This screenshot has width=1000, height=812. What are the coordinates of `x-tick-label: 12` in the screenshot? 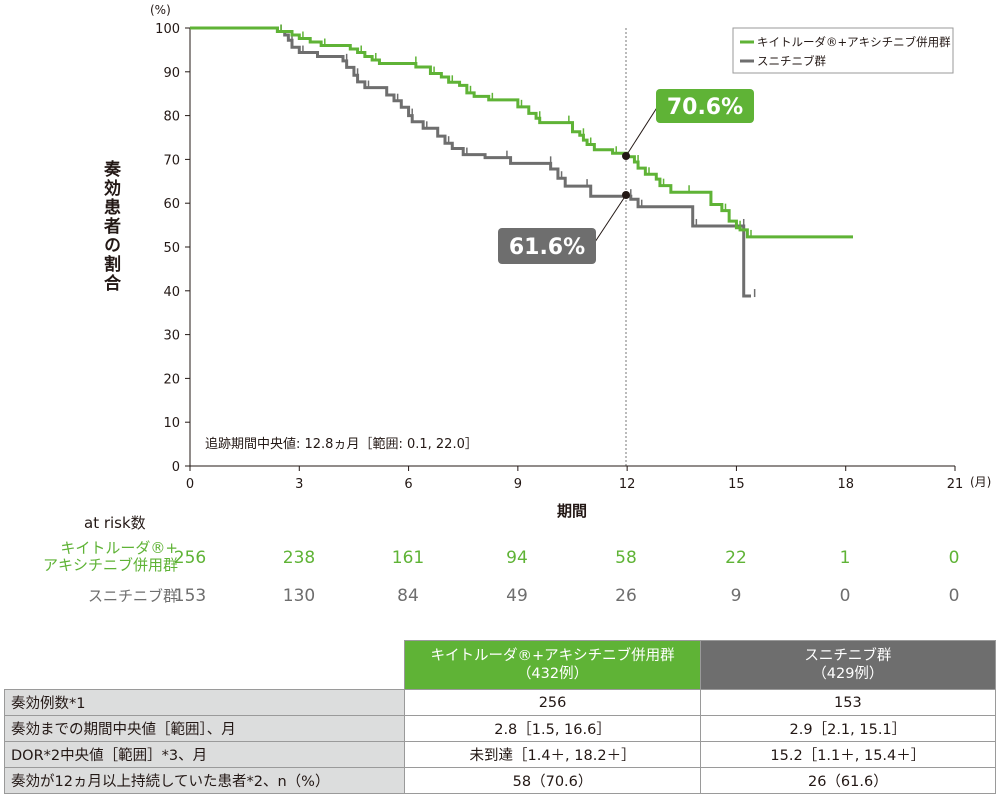 It's located at (627, 484).